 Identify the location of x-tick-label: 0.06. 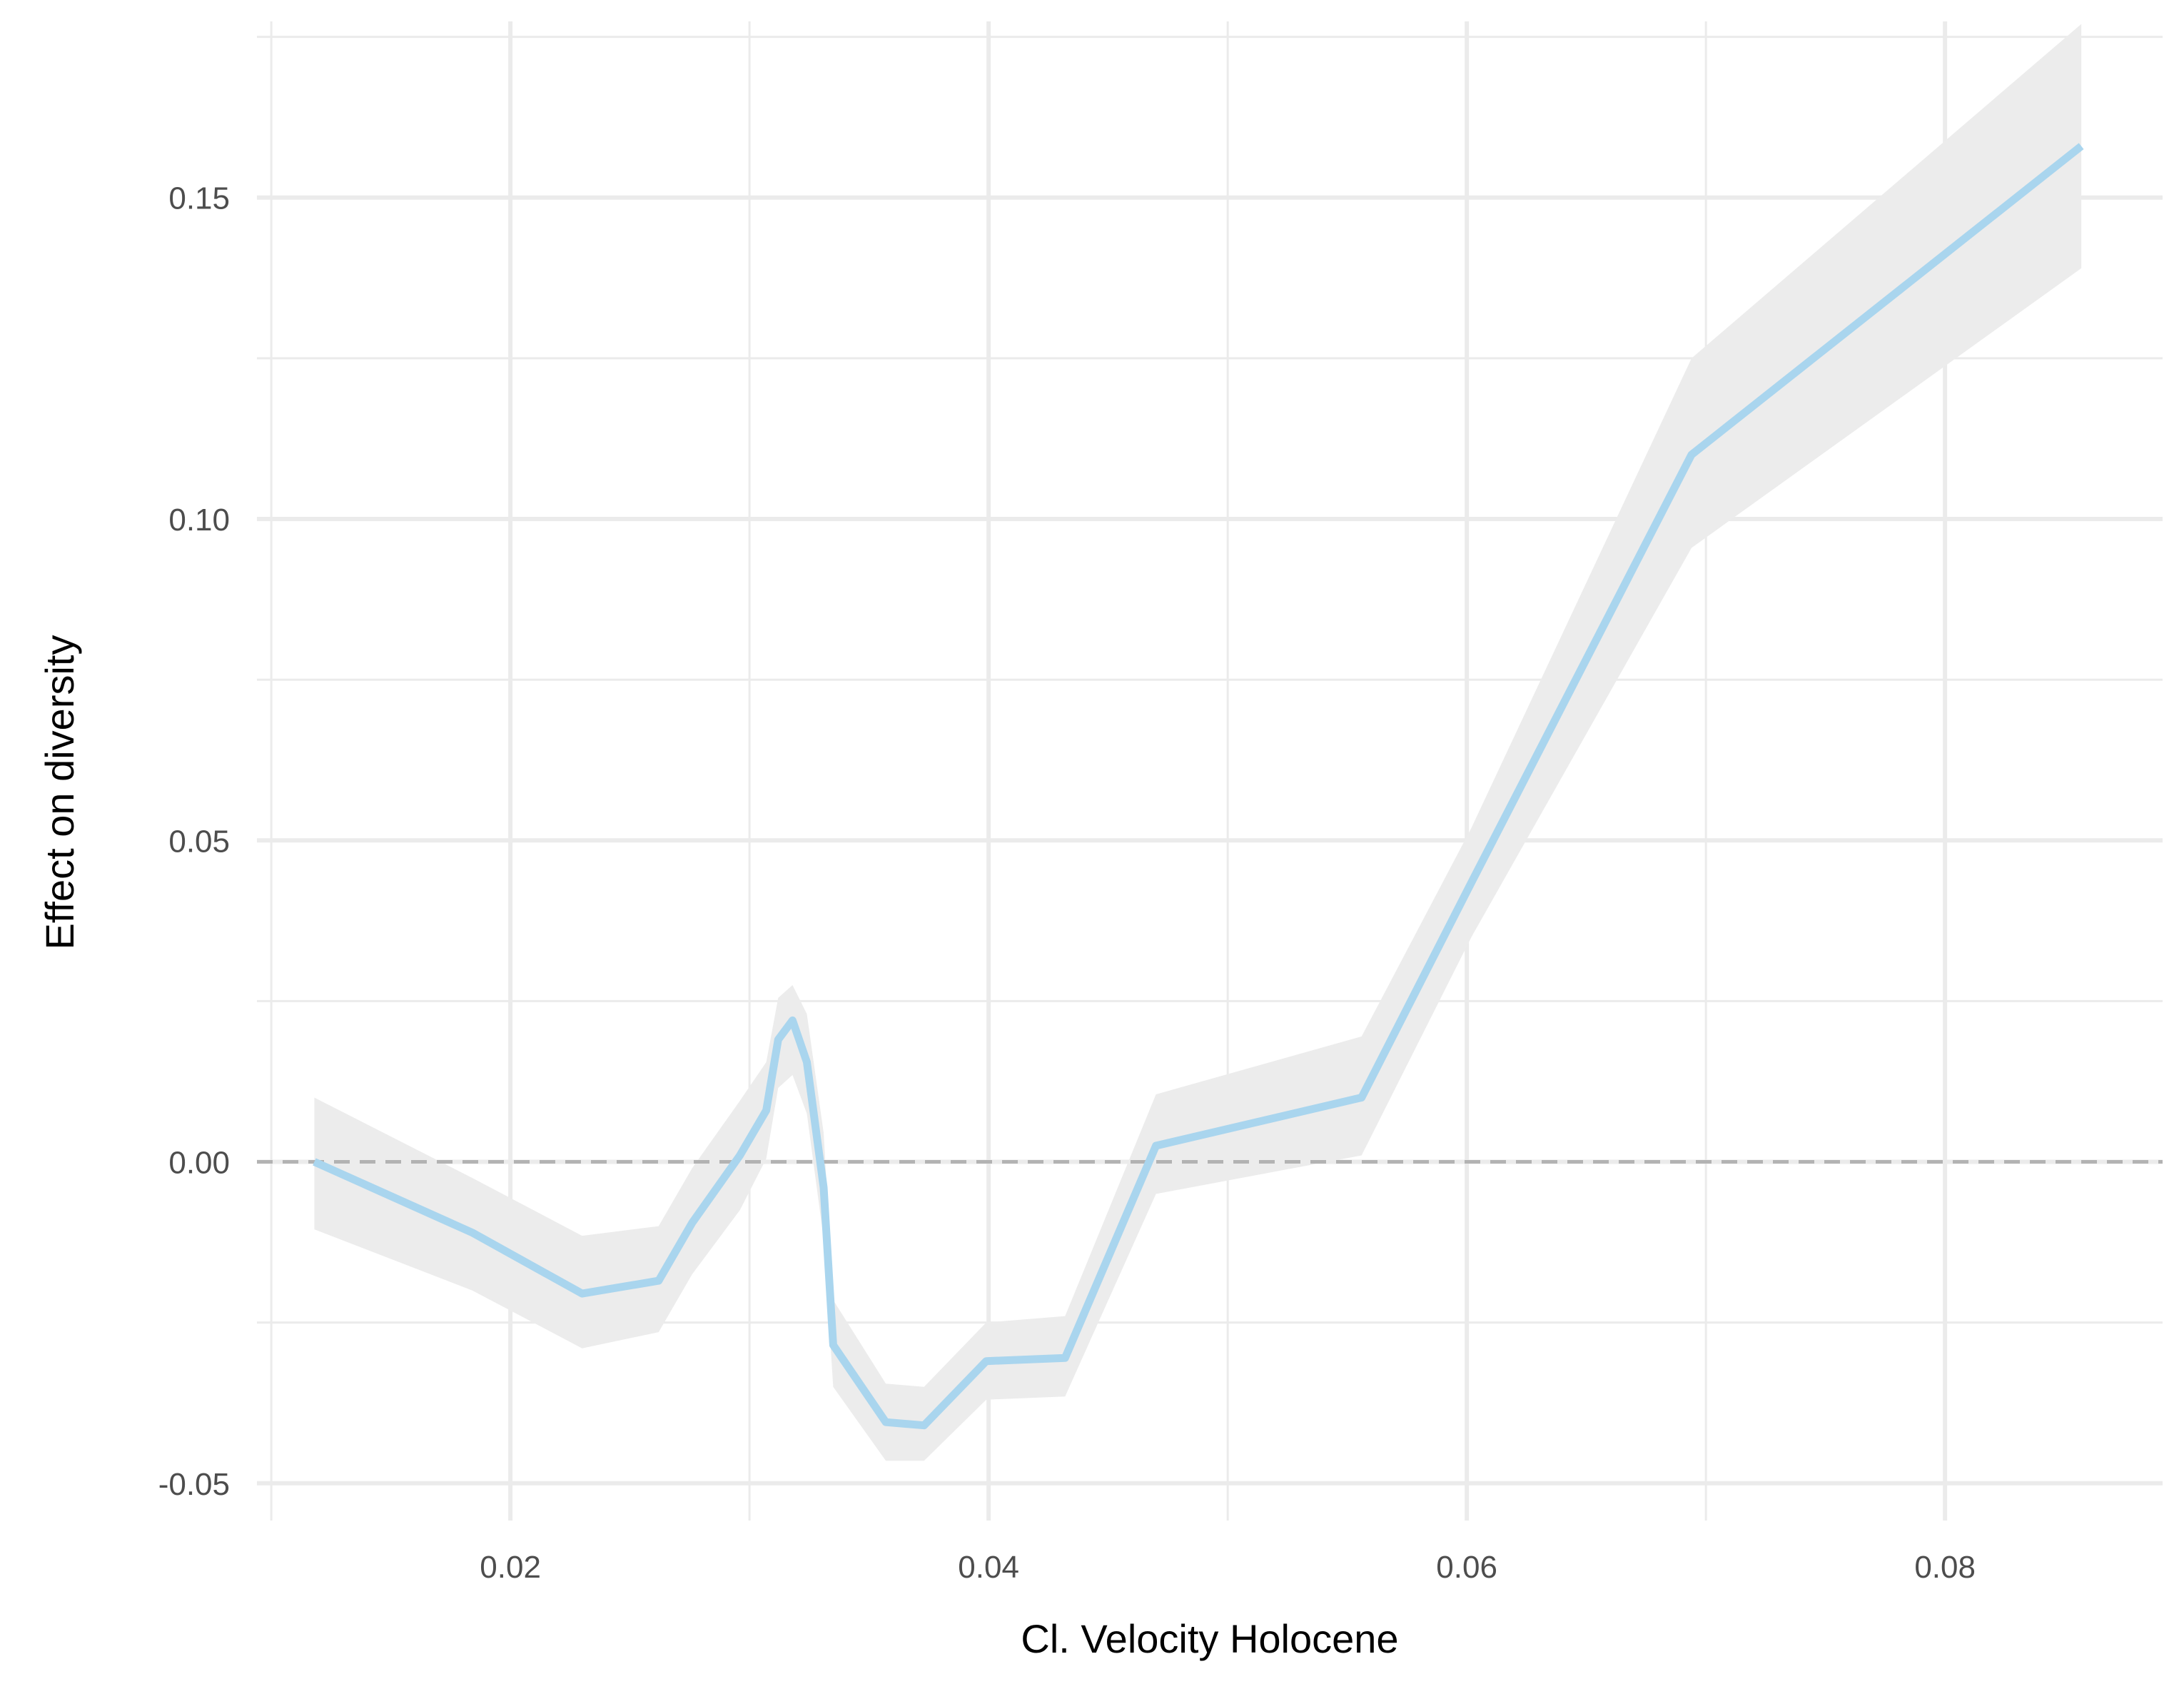
(1466, 1567).